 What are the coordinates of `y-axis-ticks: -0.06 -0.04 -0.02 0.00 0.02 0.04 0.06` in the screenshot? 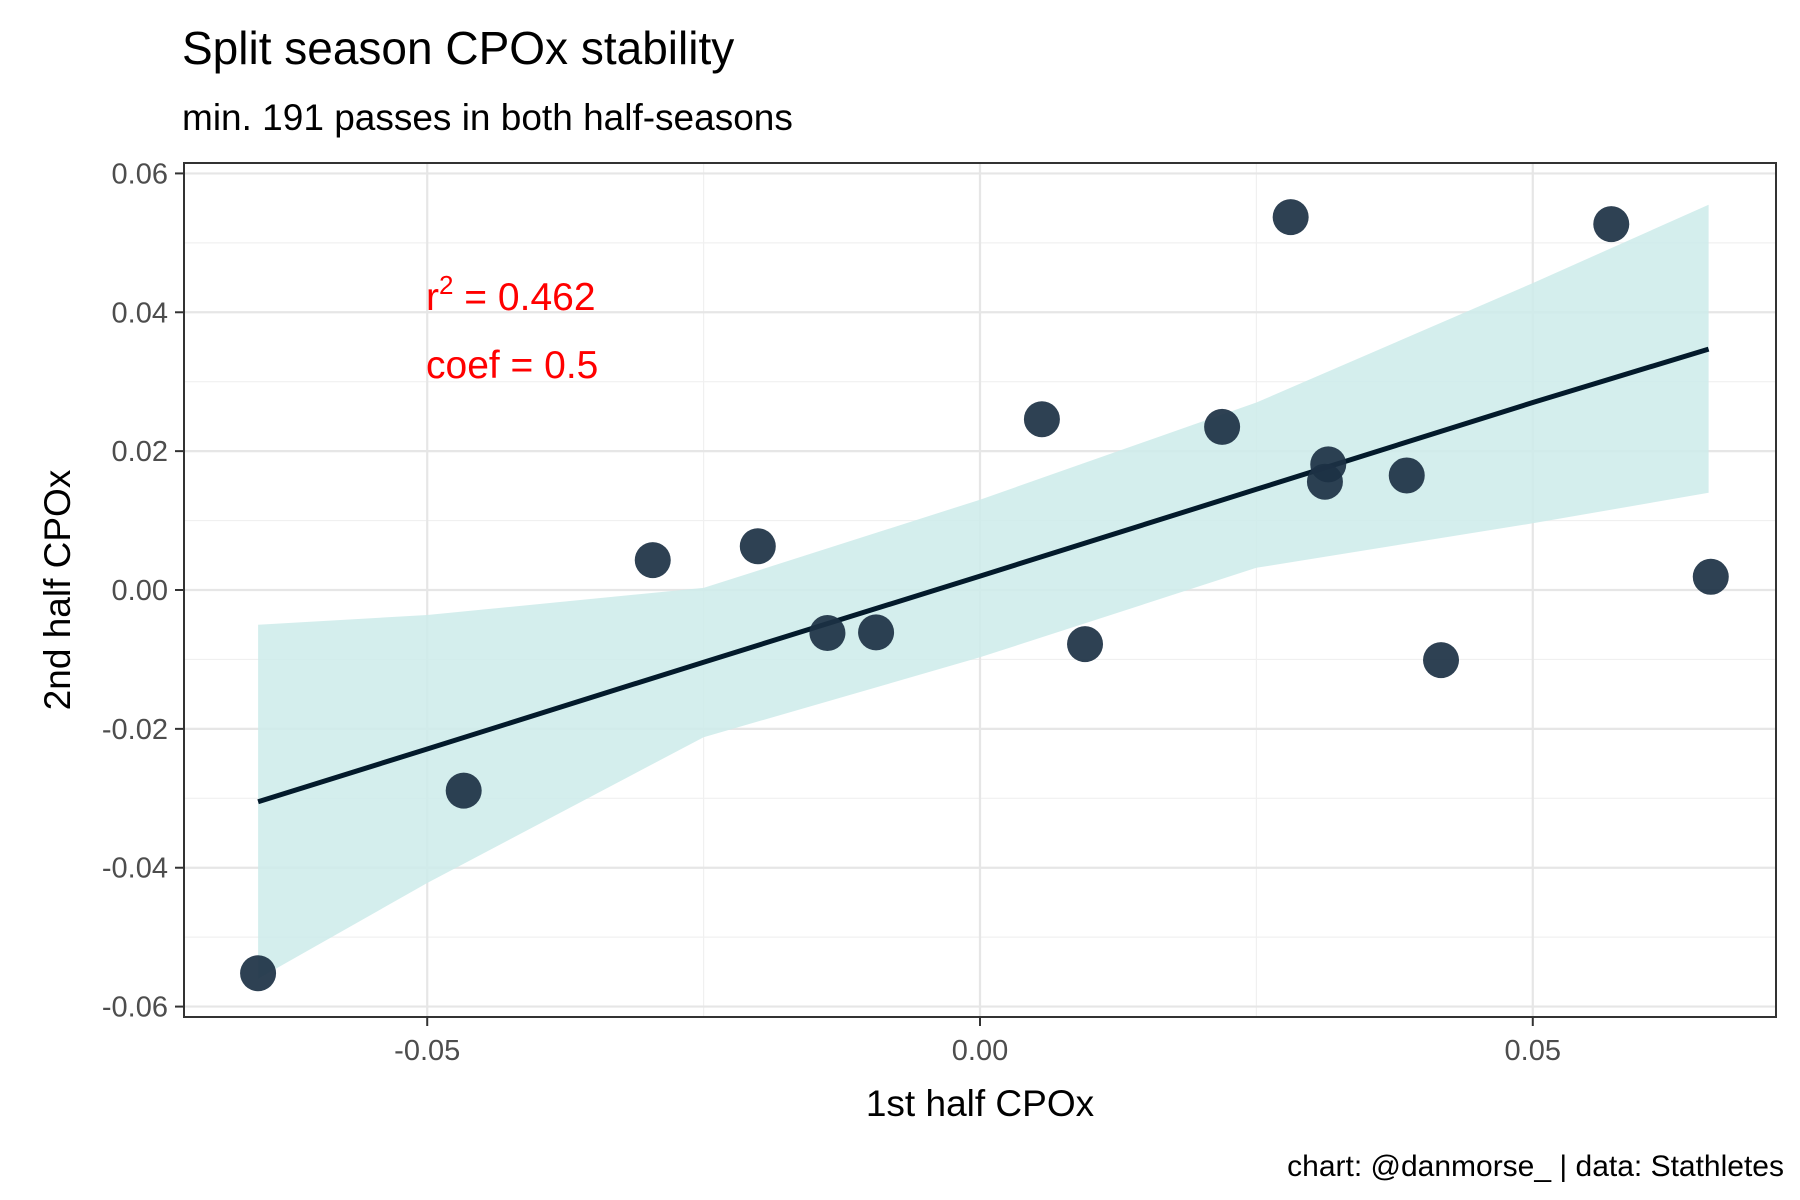 It's located at (143, 591).